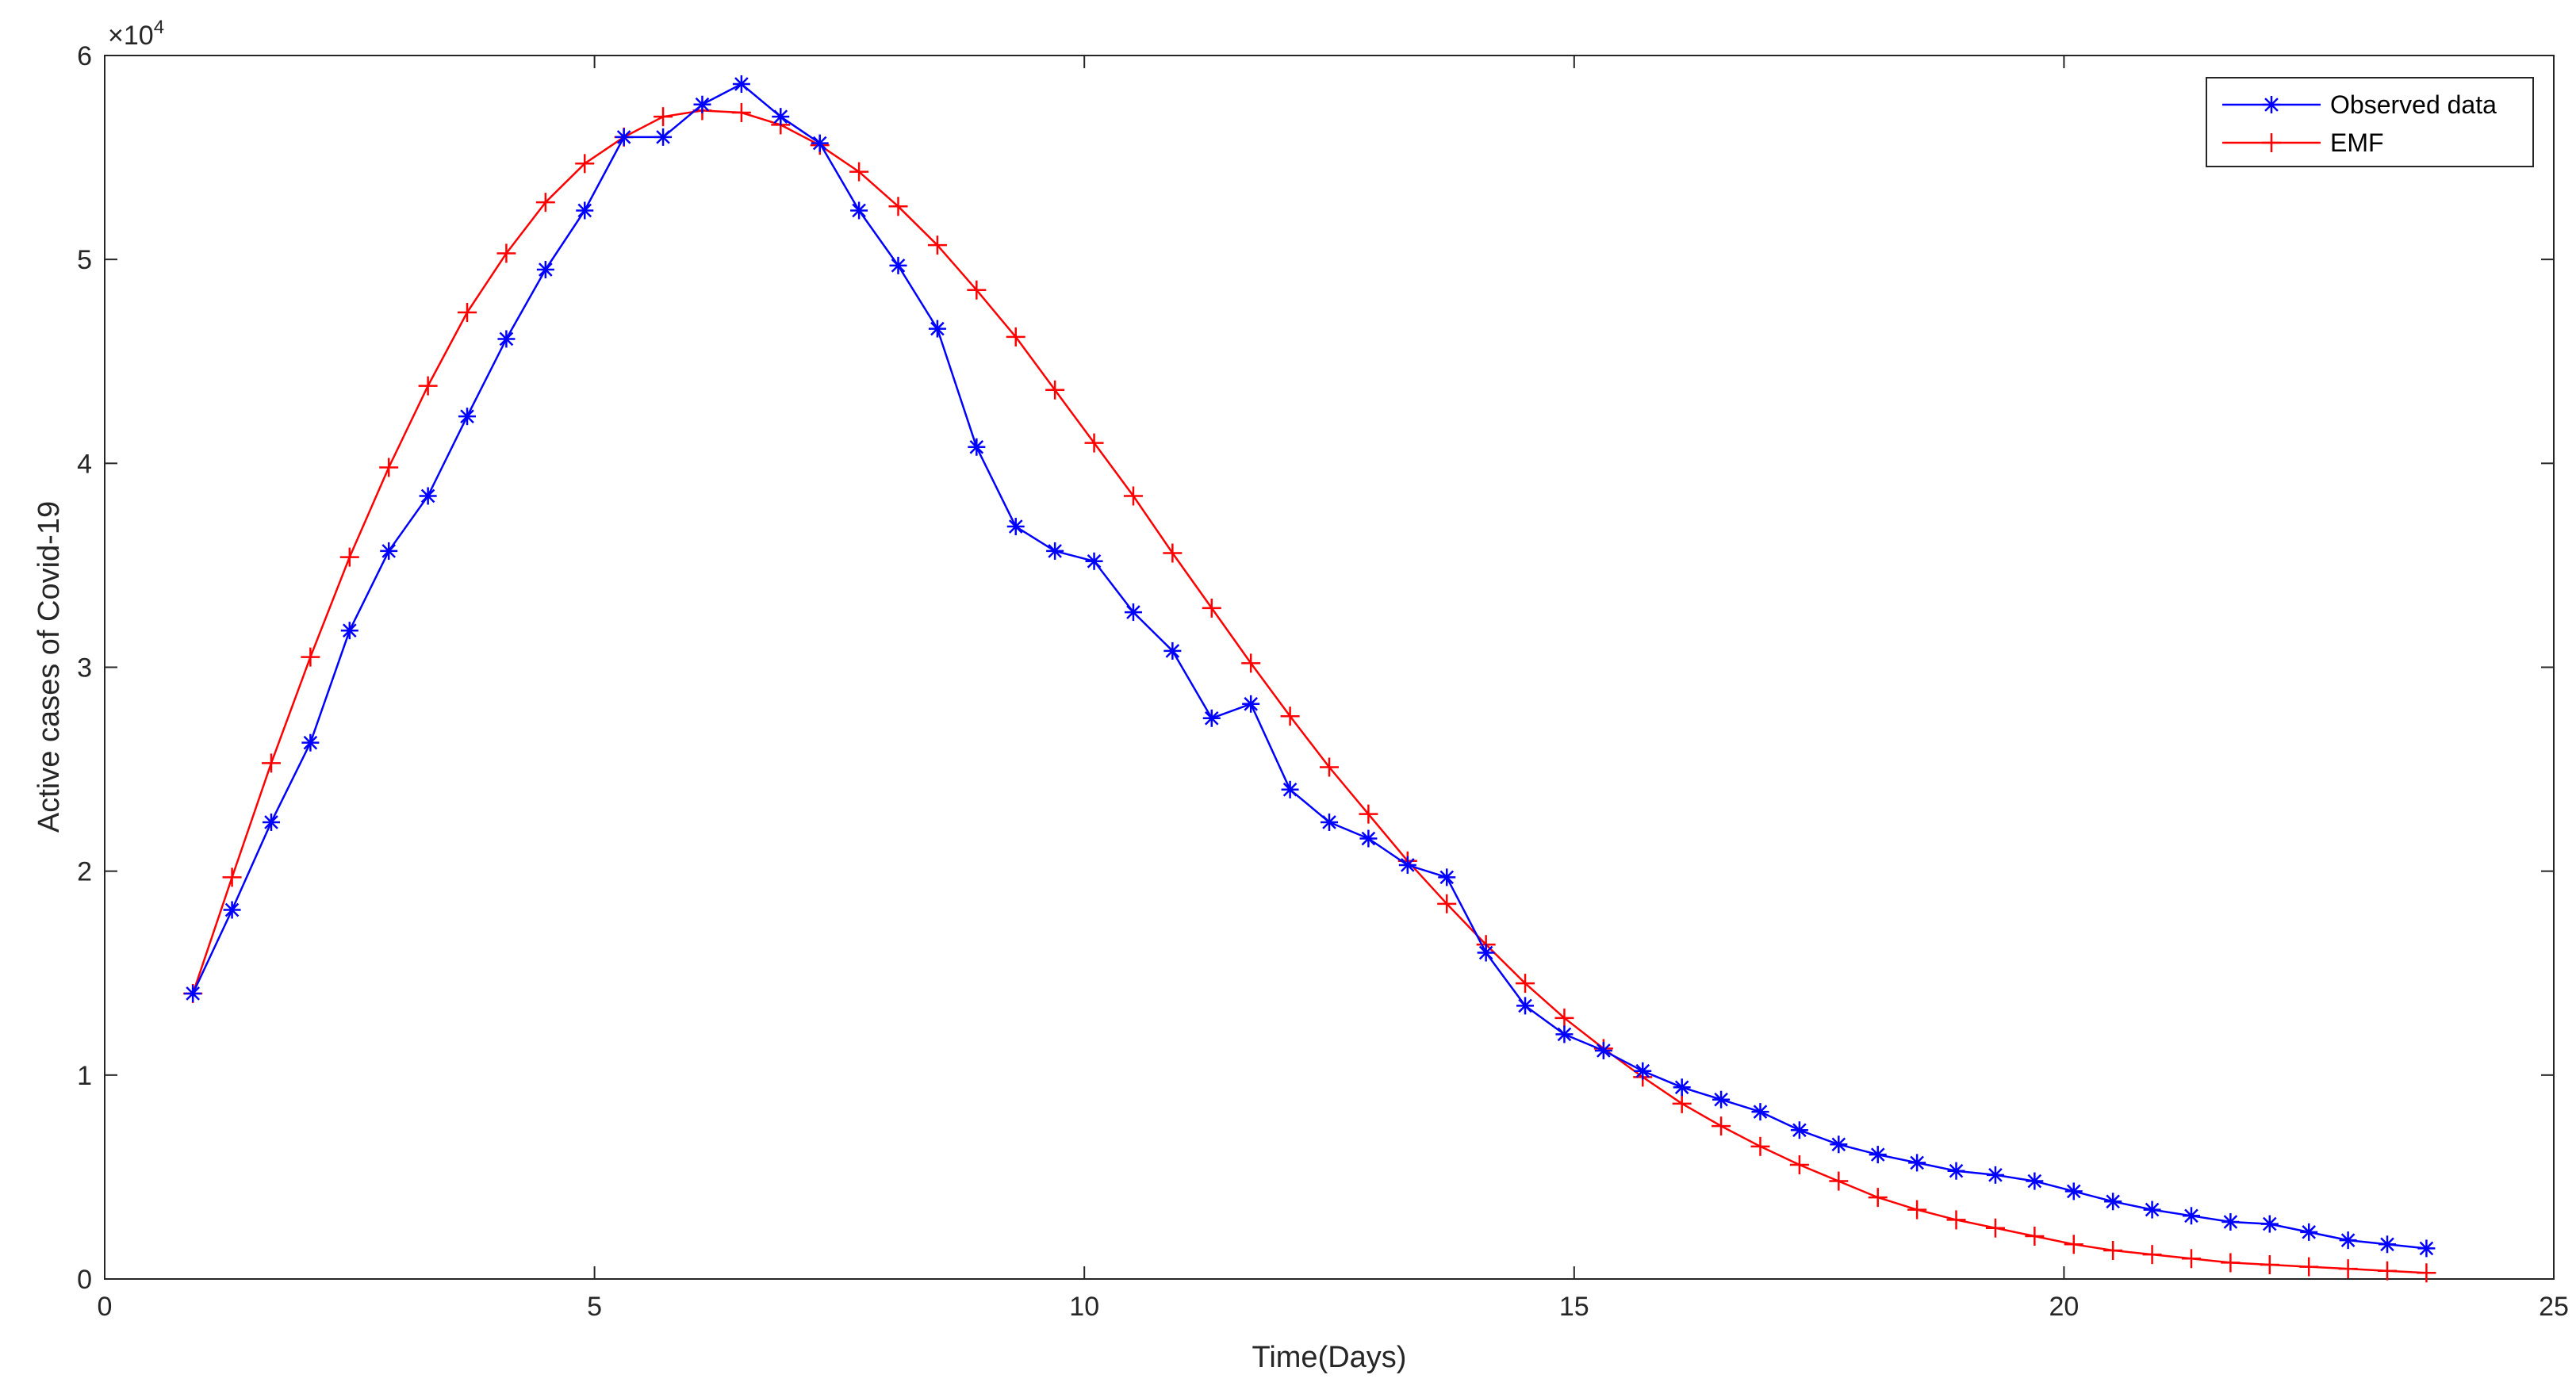  Describe the element at coordinates (136, 34) in the screenshot. I see `y-axis-exponent: ×10⁴` at that location.